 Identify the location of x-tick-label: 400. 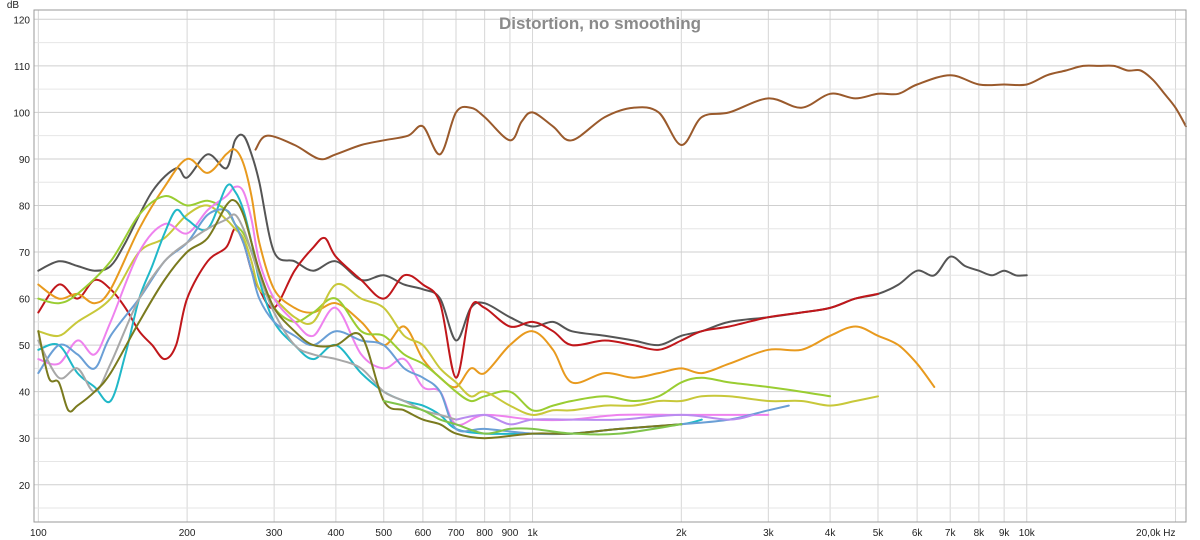
(336, 533).